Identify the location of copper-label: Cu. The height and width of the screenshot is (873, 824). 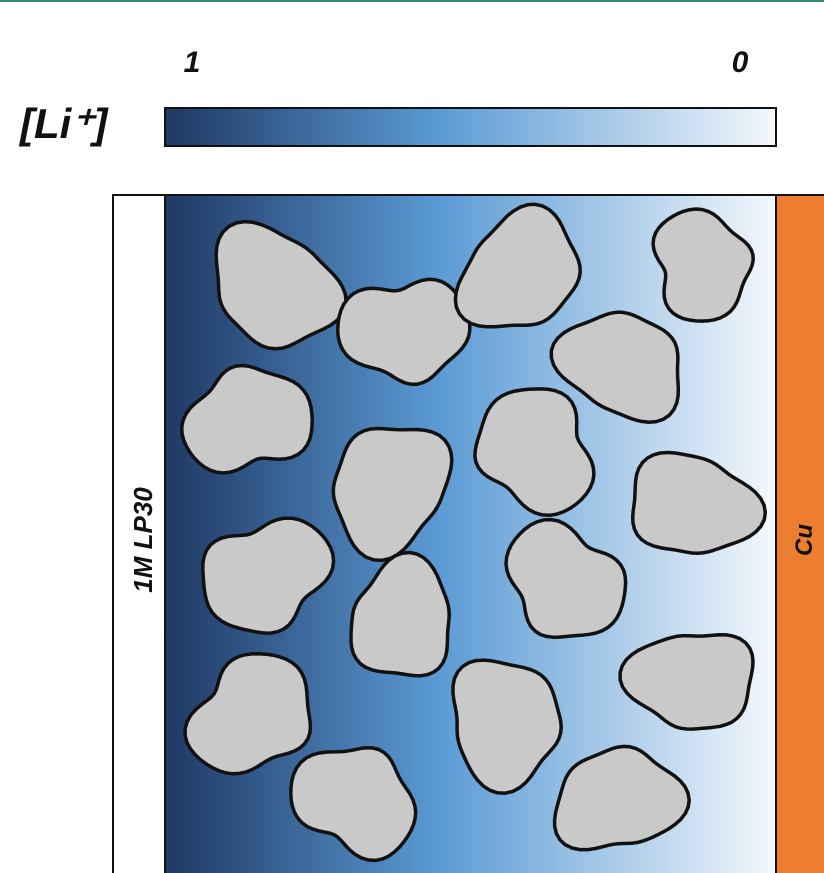
(804, 540).